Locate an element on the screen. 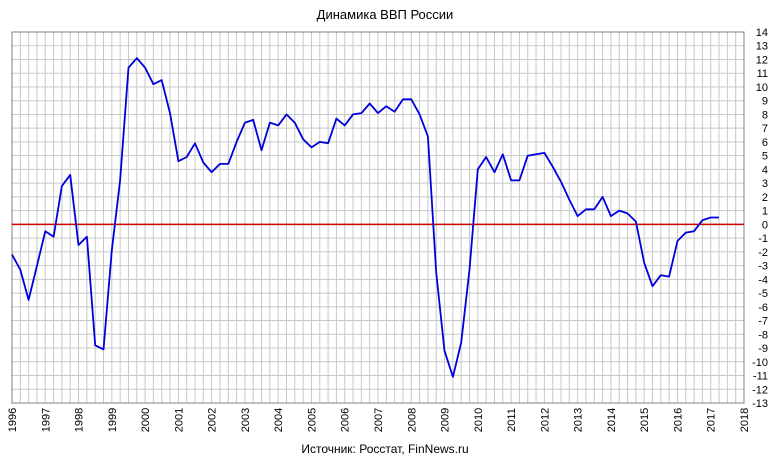  x-tick-label: 2002 is located at coordinates (213, 420).